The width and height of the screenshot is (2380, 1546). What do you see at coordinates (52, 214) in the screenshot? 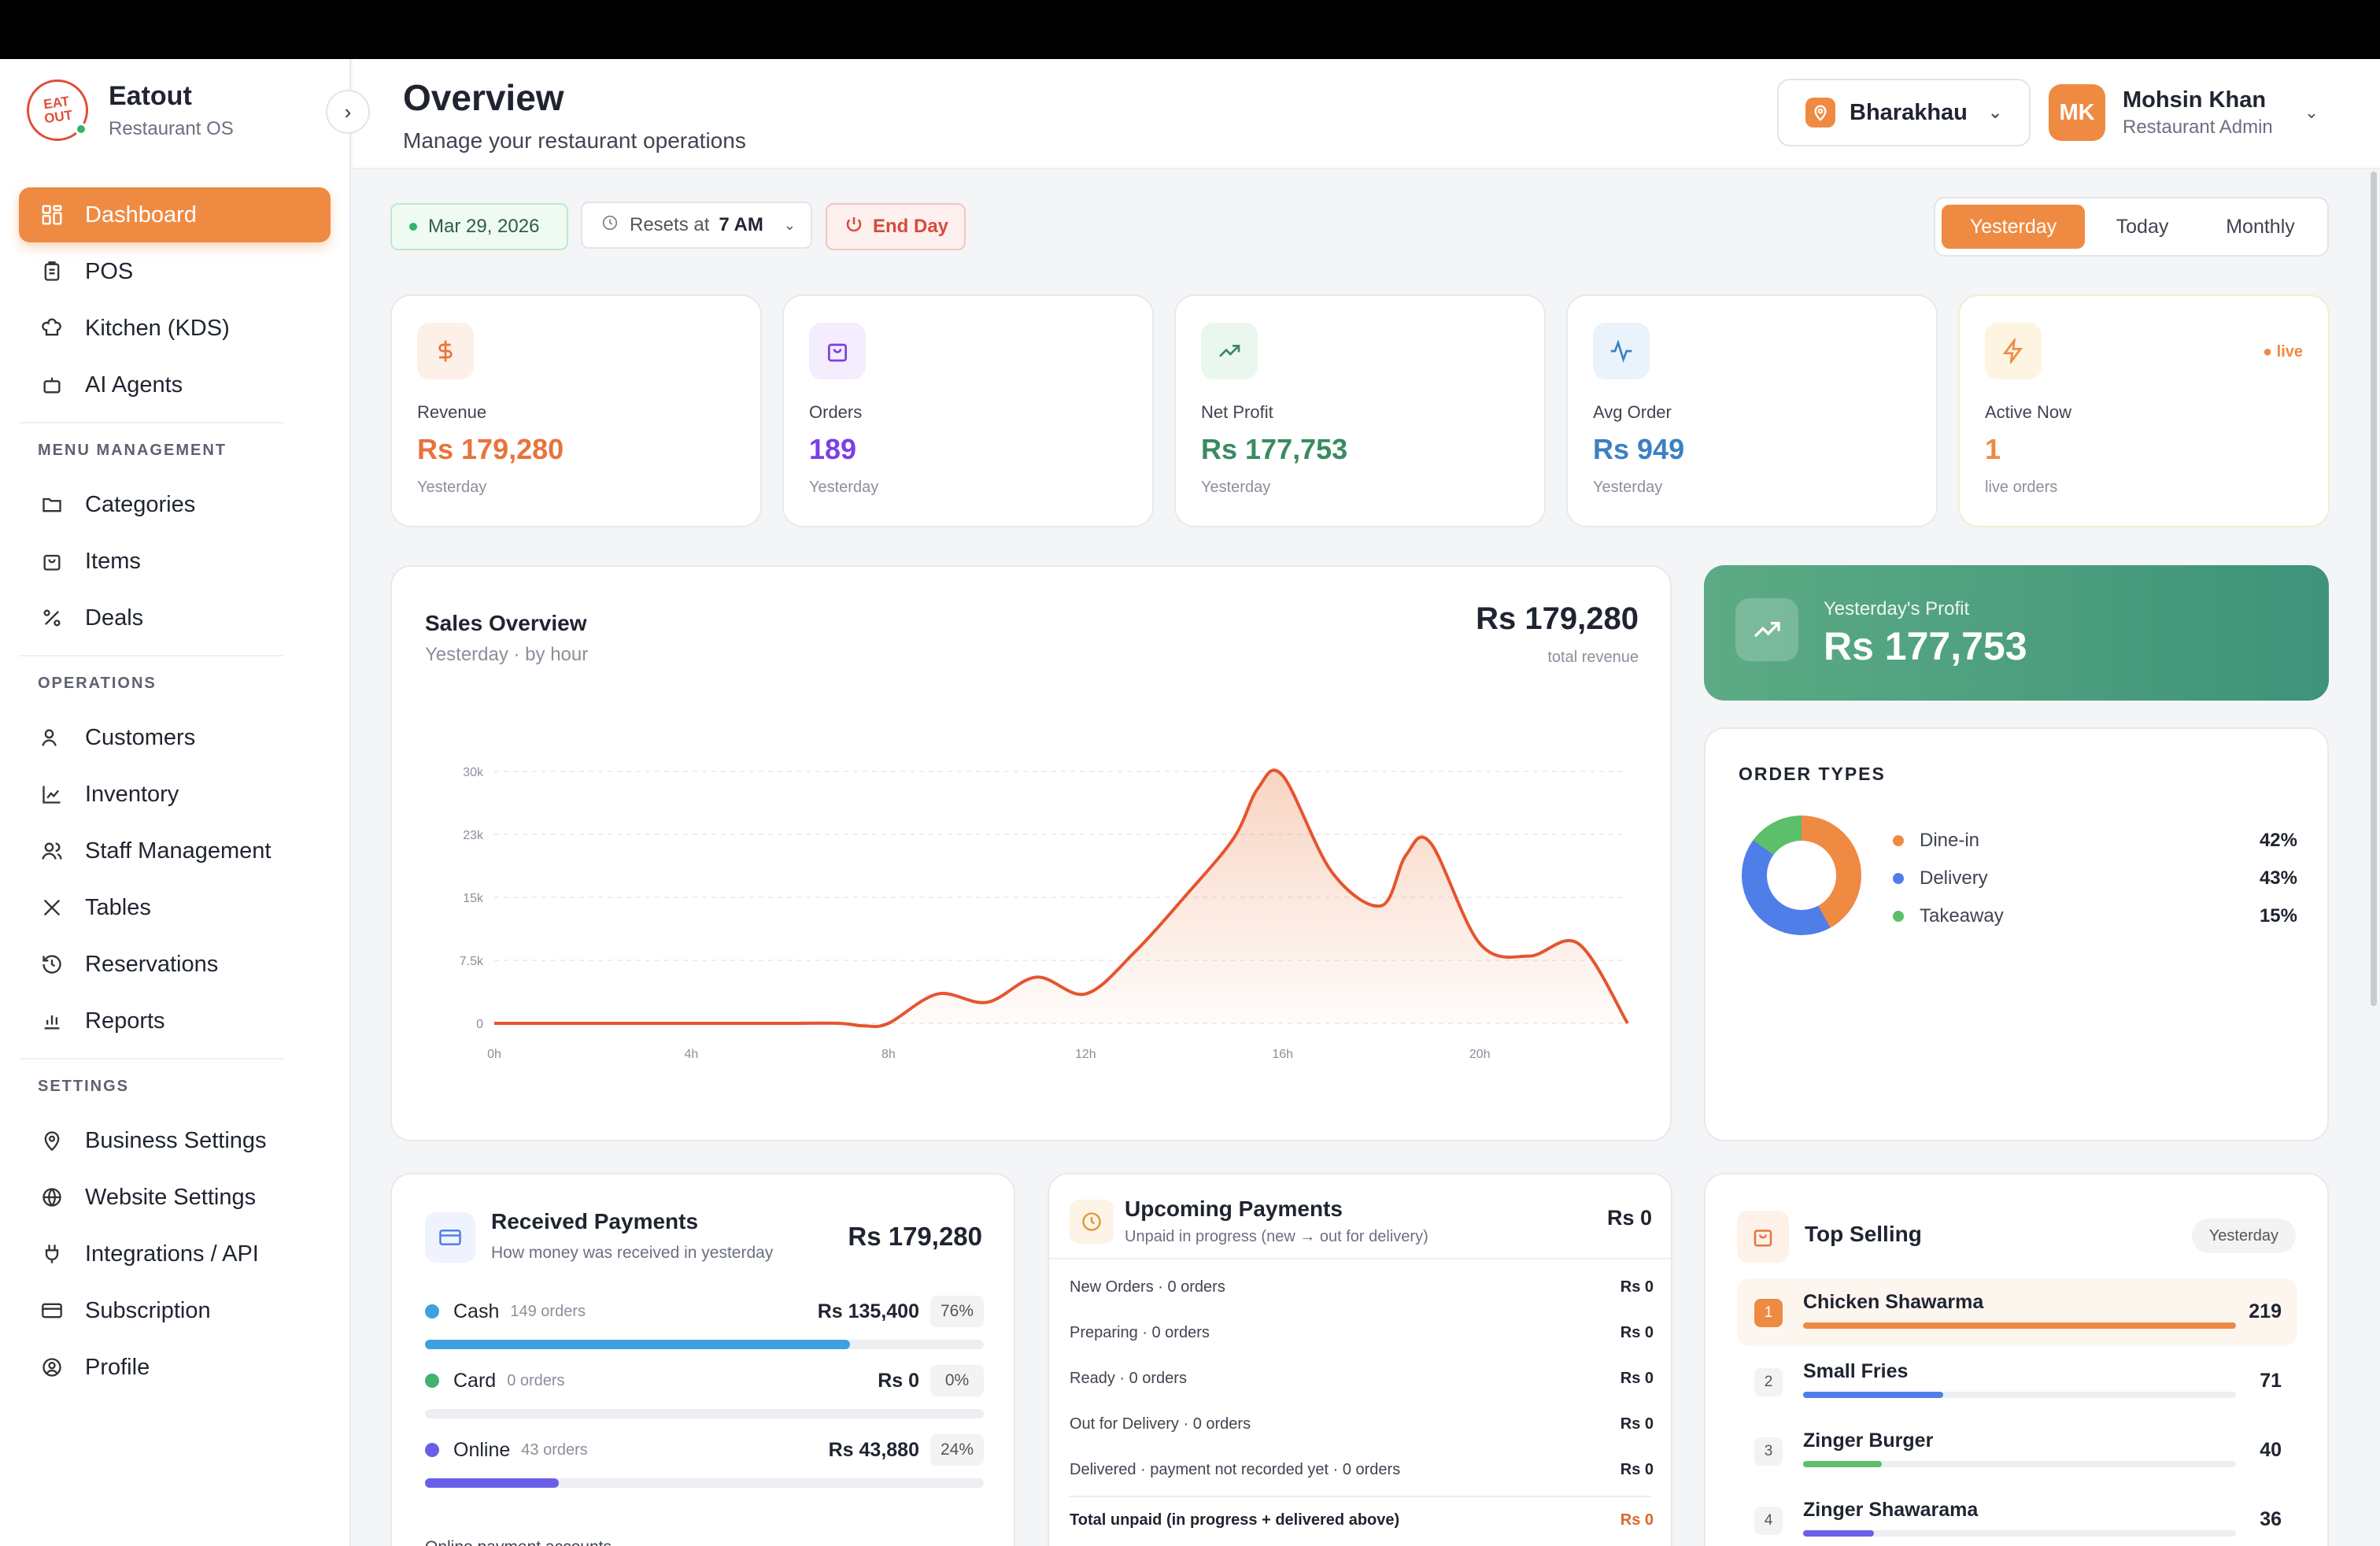
I see `grid-icon` at bounding box center [52, 214].